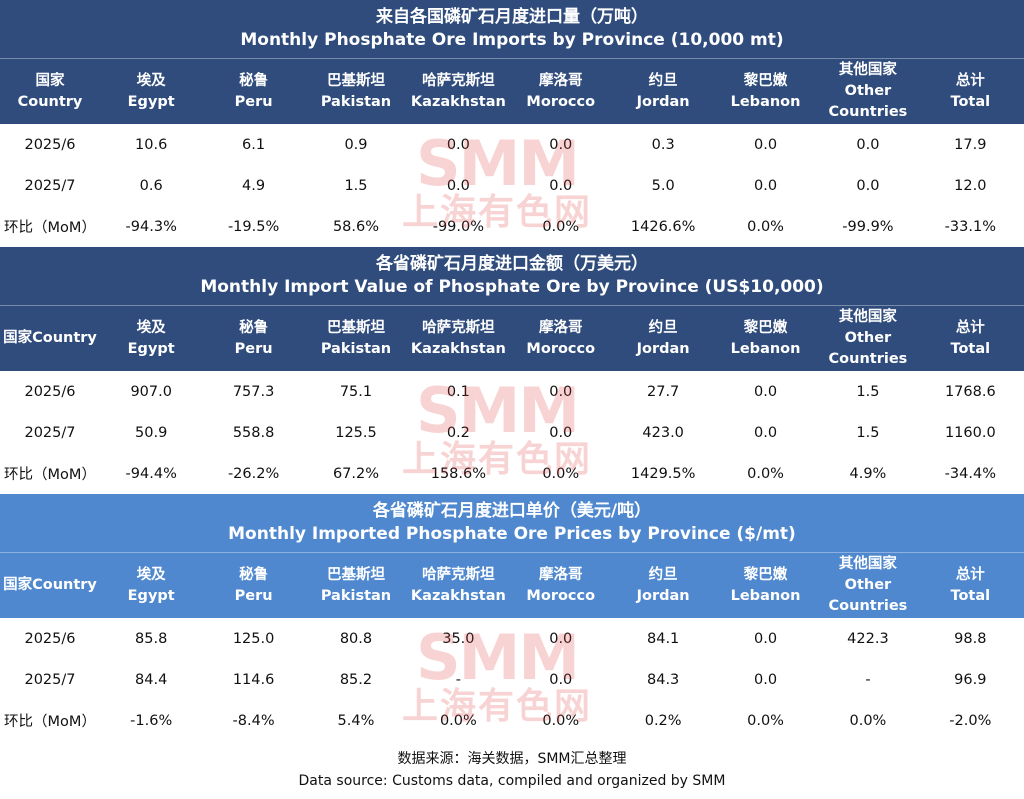 This screenshot has width=1024, height=799. I want to click on header-text: 摩洛哥, so click(561, 80).